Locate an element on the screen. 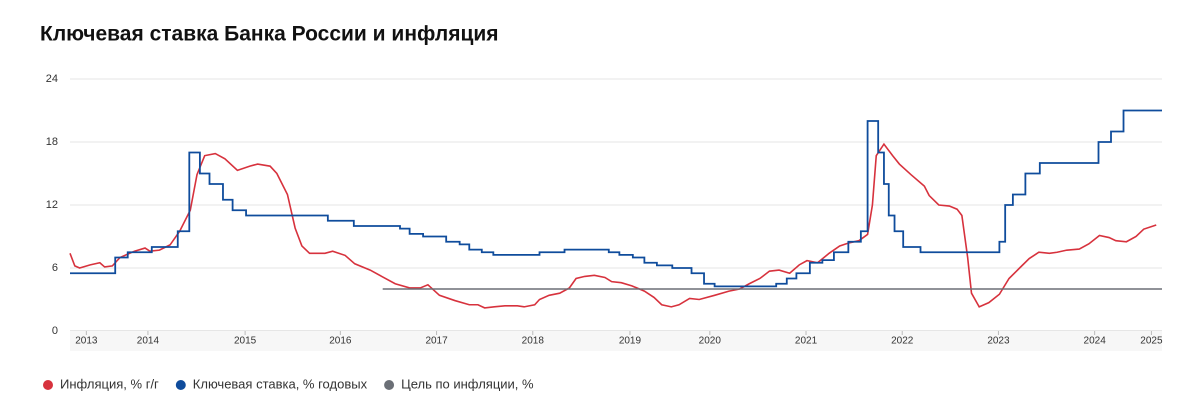 The image size is (1200, 408). legend-label: Цель по инфляции, % is located at coordinates (467, 383).